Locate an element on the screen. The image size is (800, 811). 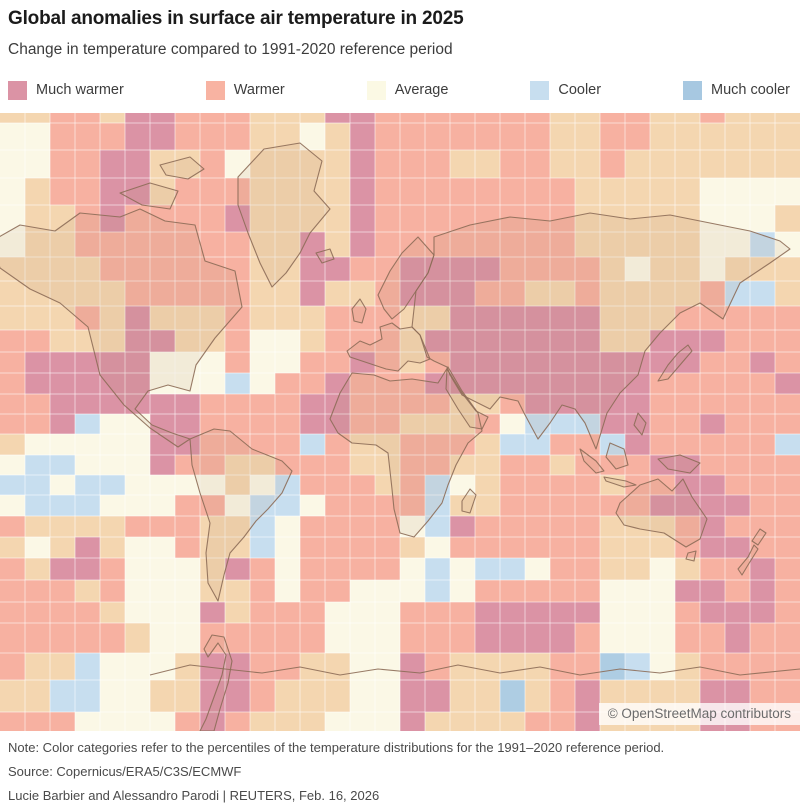
osm-attribution-link: © OpenStreetMap contributors is located at coordinates (699, 714).